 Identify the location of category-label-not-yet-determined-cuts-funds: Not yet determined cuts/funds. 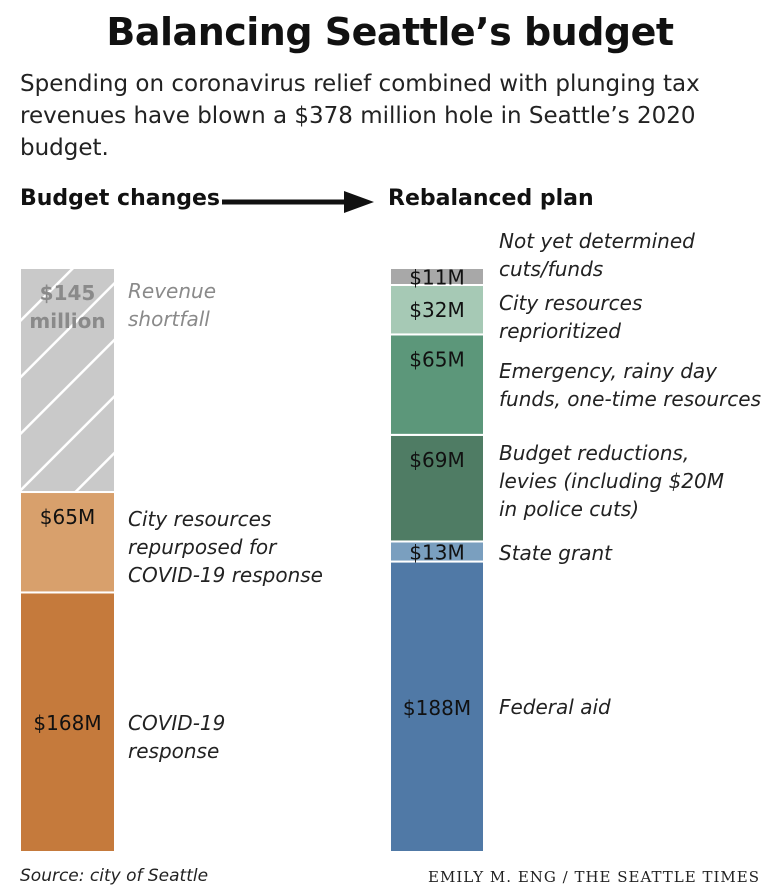
(597, 255).